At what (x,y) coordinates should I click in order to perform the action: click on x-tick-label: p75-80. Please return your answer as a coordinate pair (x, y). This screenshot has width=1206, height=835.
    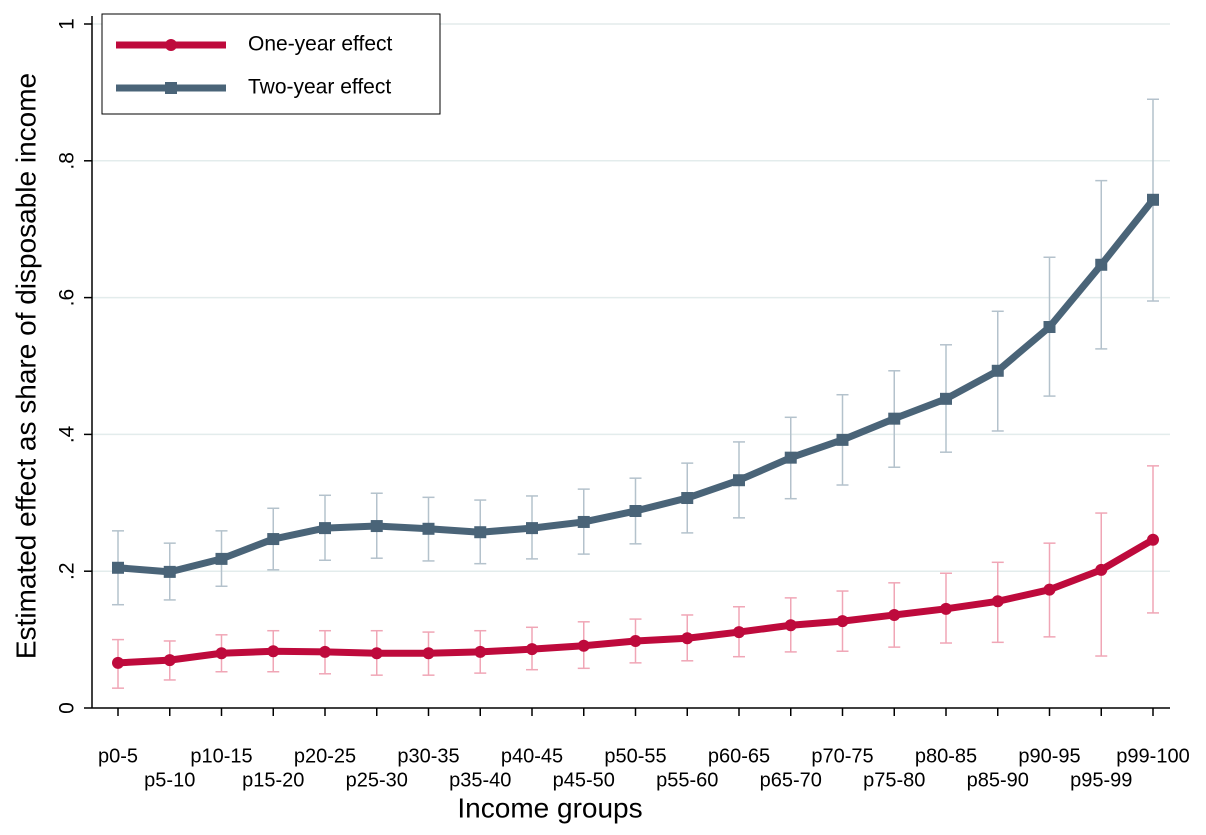
    Looking at the image, I should click on (894, 780).